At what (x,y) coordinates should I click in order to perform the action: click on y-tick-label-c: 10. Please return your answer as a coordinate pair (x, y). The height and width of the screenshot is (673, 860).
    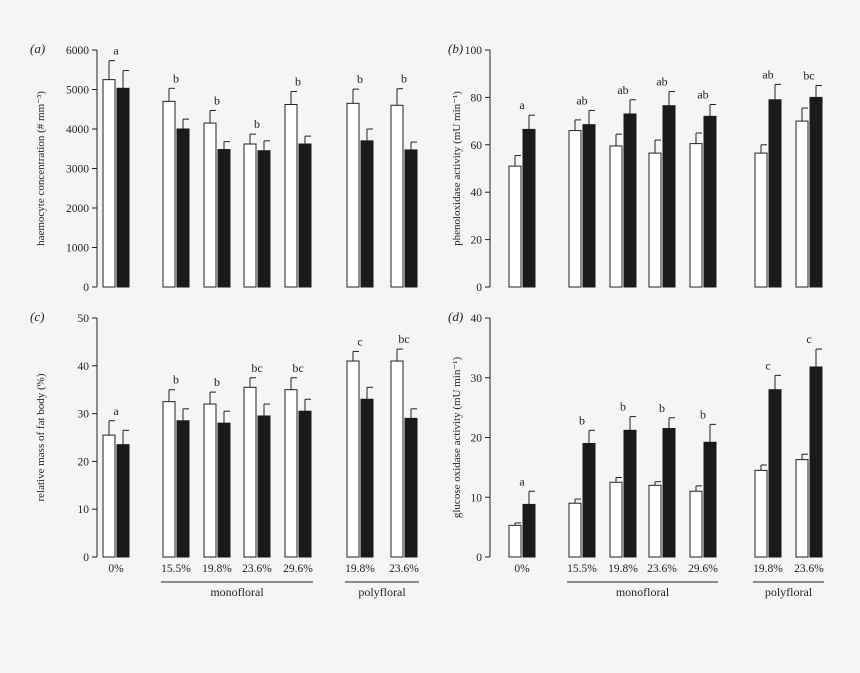
    Looking at the image, I should click on (84, 510).